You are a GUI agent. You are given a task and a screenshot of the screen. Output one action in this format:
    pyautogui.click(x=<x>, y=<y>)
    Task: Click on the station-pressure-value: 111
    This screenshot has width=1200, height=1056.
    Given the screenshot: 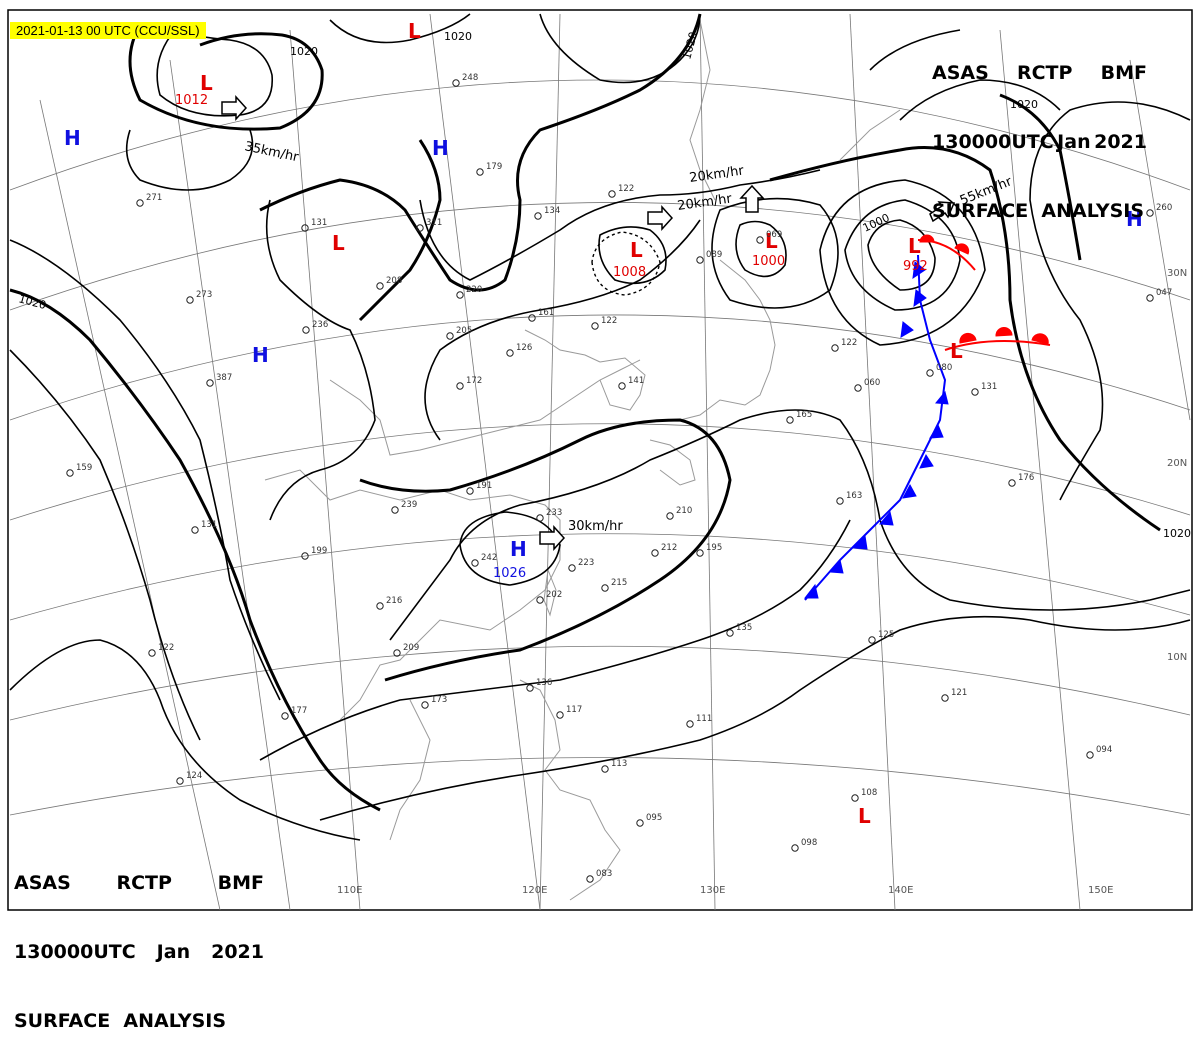 What is the action you would take?
    pyautogui.click(x=704, y=719)
    